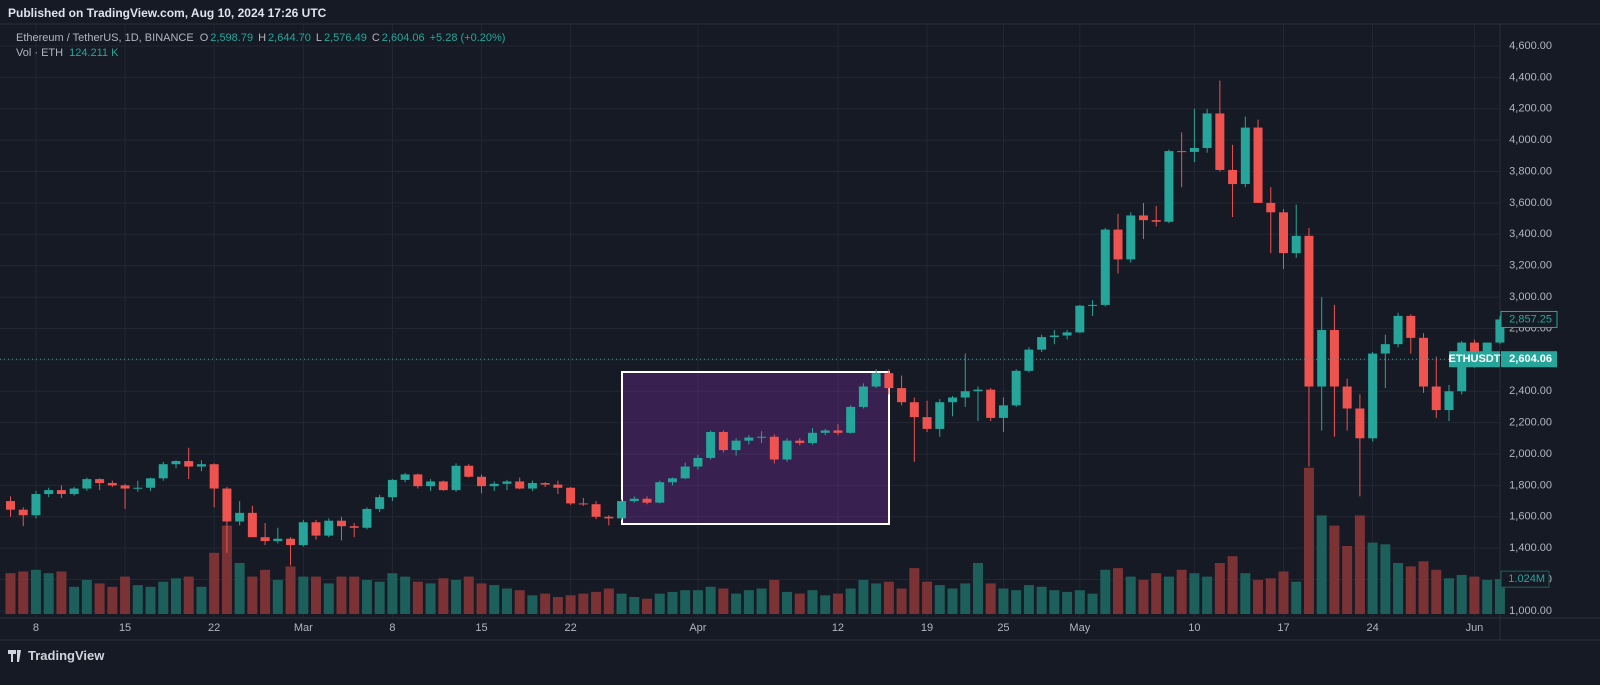 Image resolution: width=1600 pixels, height=685 pixels. Describe the element at coordinates (1003, 628) in the screenshot. I see `x-tick-label: 25` at that location.